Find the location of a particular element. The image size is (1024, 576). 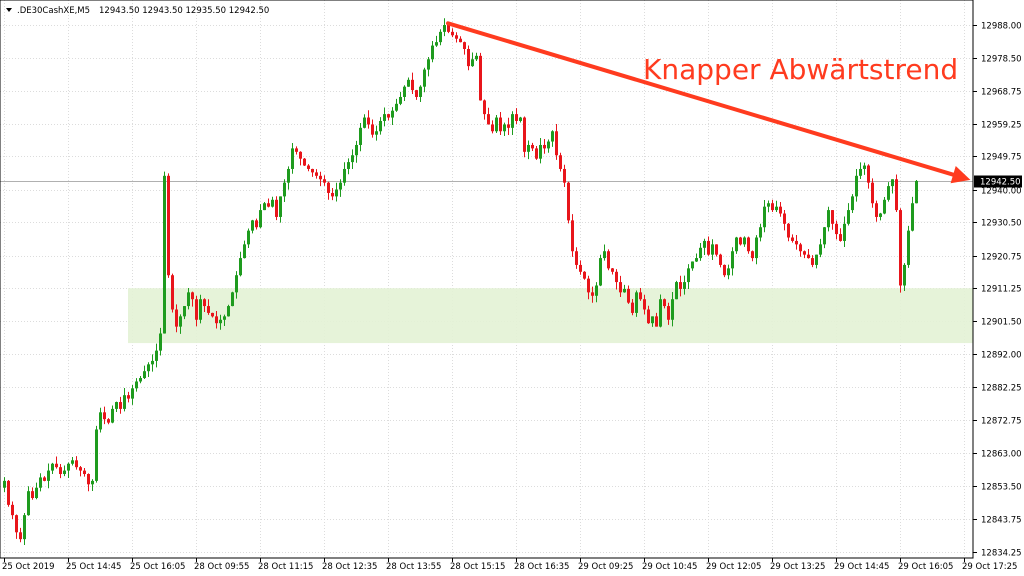

trendline-arrowhead is located at coordinates (960, 175).